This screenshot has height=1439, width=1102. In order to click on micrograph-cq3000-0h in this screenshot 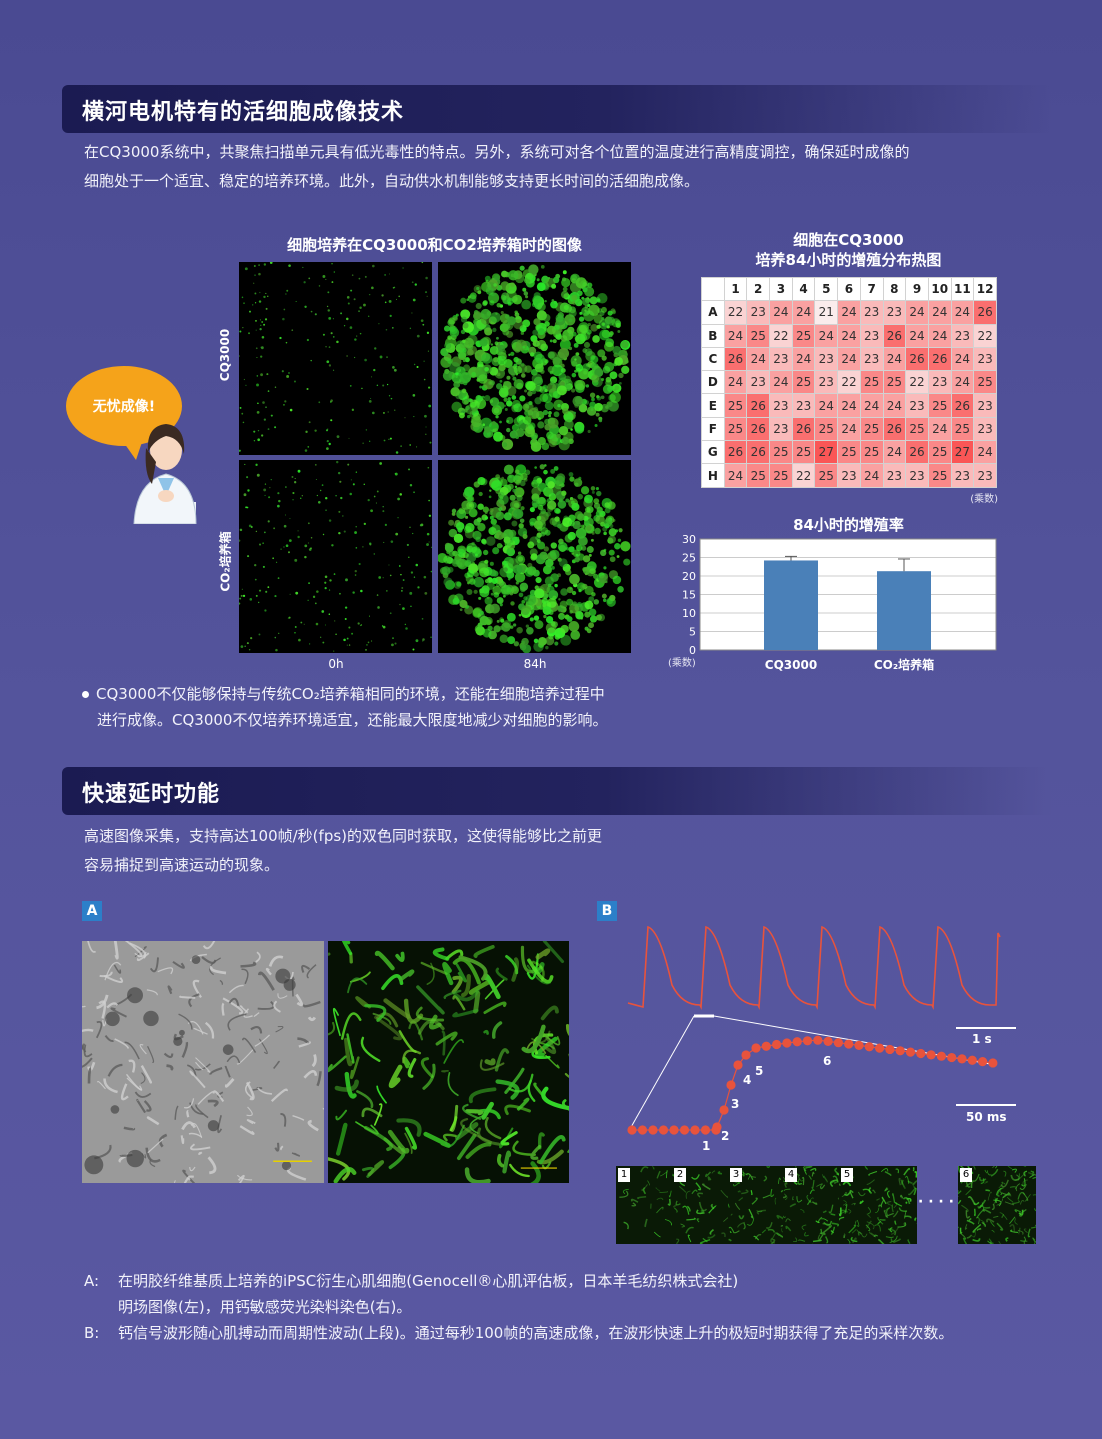, I will do `click(335, 358)`.